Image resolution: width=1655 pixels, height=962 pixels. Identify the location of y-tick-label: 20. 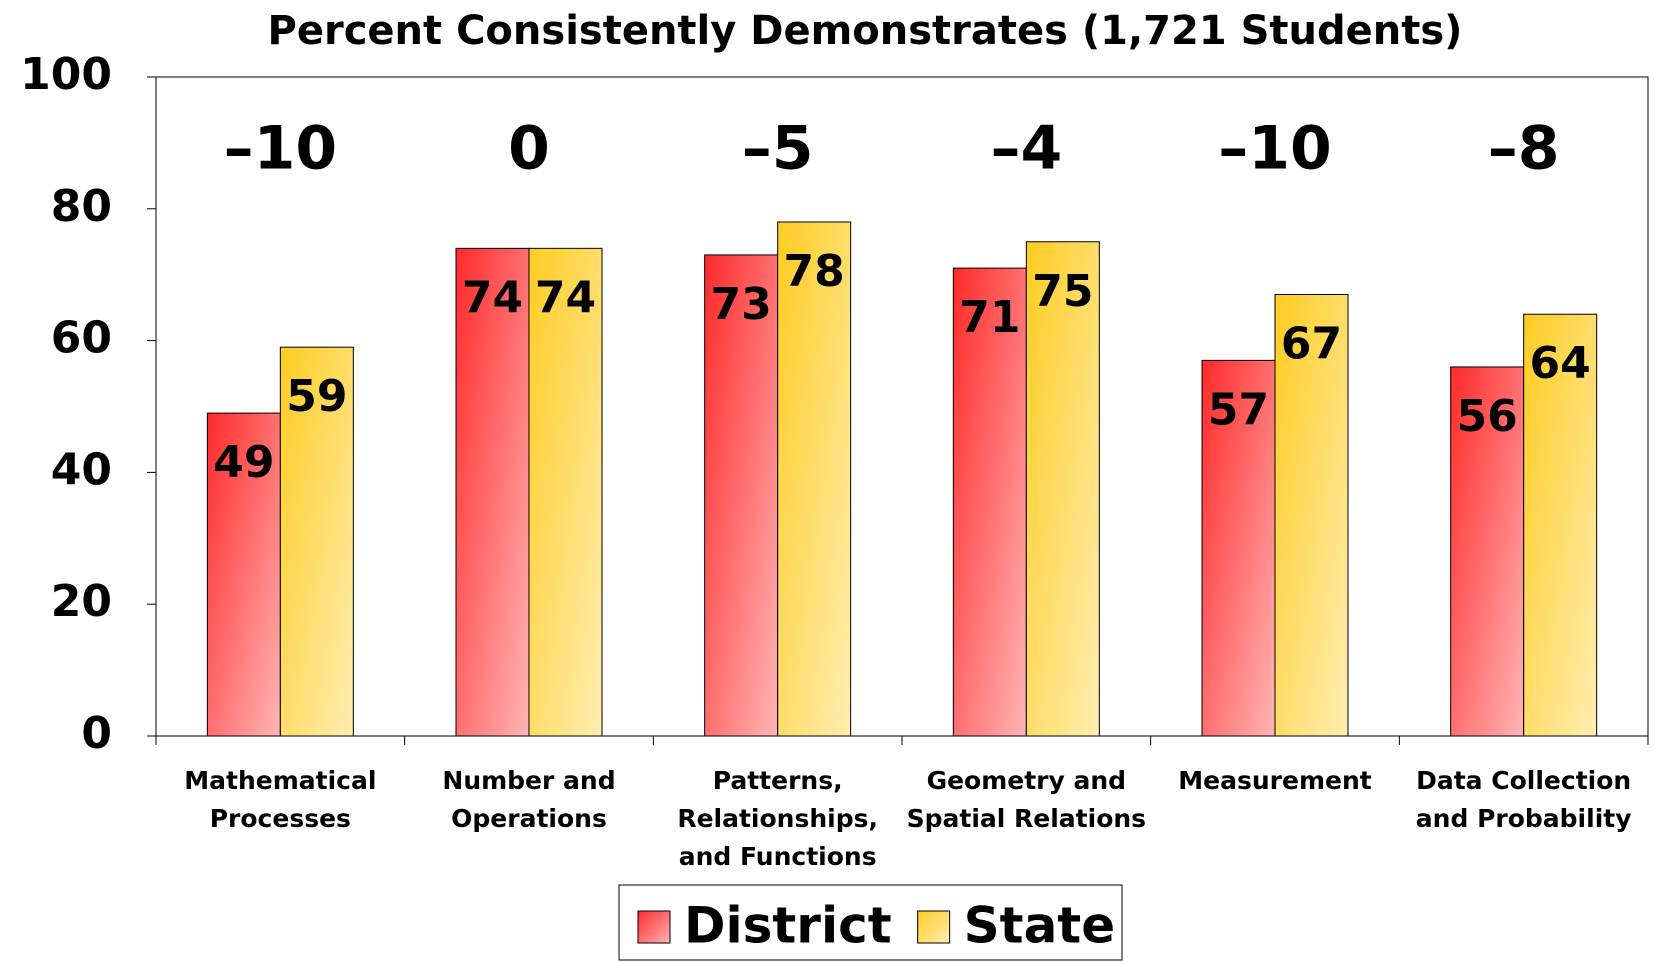
(81, 601).